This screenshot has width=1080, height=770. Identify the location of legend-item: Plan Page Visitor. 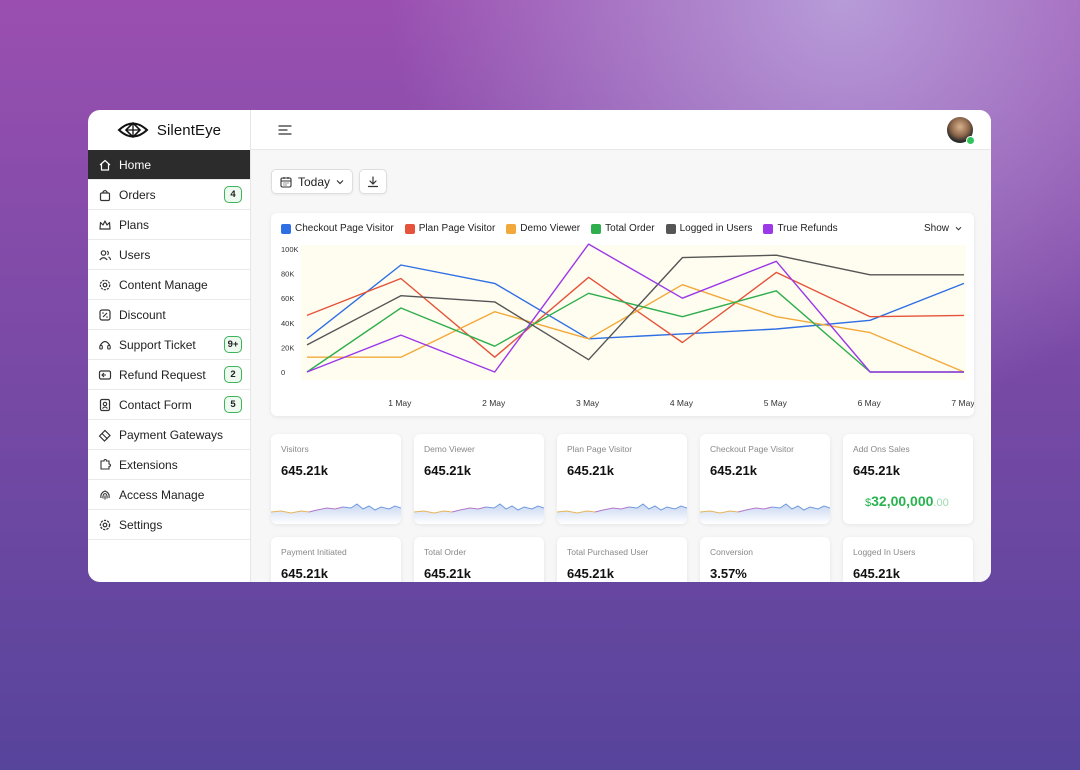
(449, 228).